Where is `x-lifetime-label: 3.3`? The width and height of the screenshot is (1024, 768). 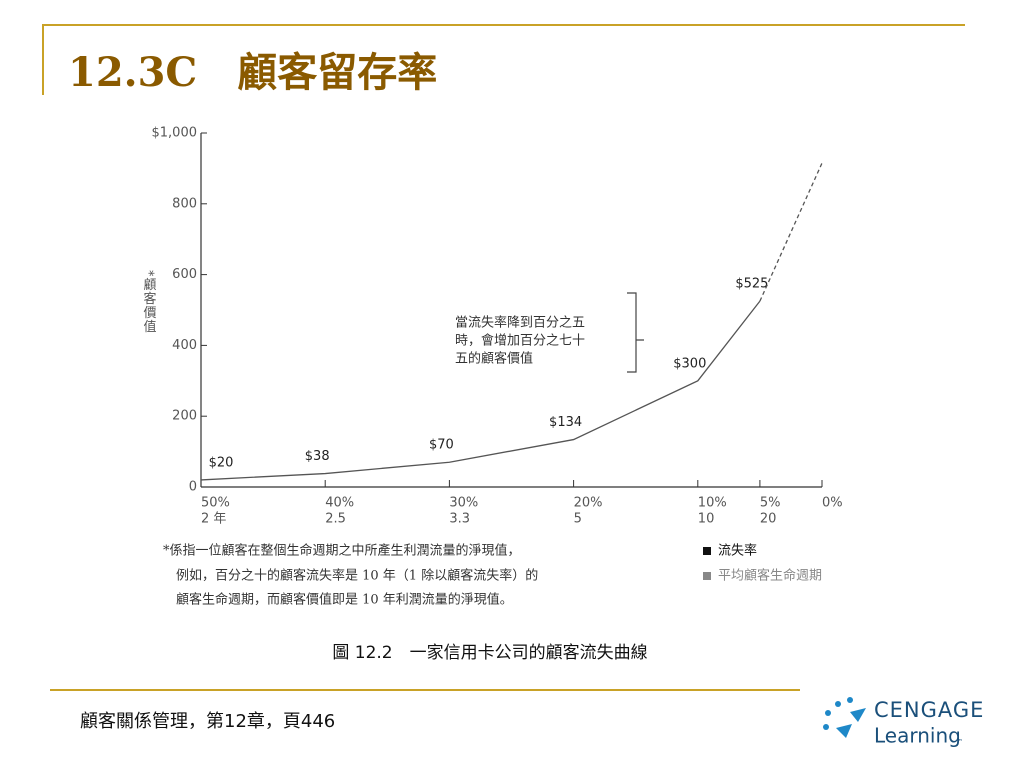
x-lifetime-label: 3.3 is located at coordinates (459, 519).